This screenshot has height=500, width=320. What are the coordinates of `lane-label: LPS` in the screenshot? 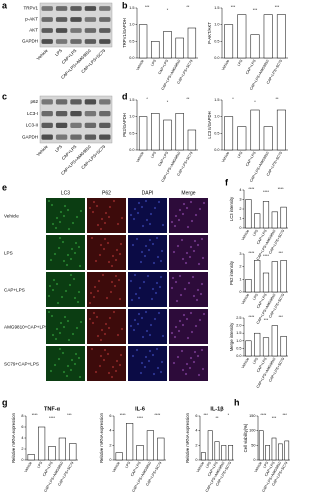 It's located at (58, 148).